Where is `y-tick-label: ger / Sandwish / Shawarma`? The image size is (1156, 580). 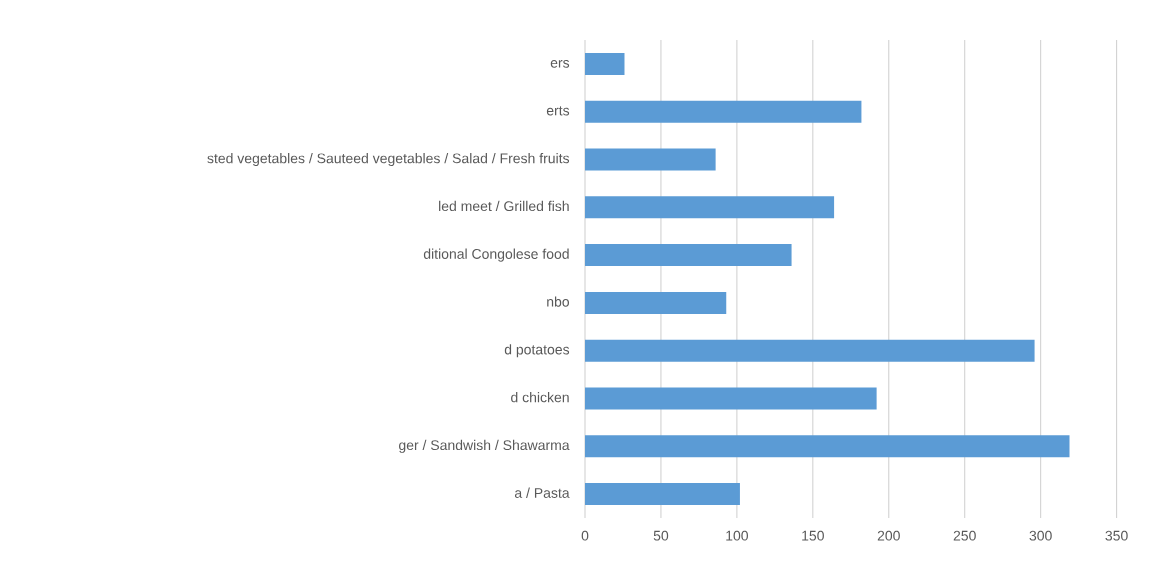 y-tick-label: ger / Sandwish / Shawarma is located at coordinates (484, 446).